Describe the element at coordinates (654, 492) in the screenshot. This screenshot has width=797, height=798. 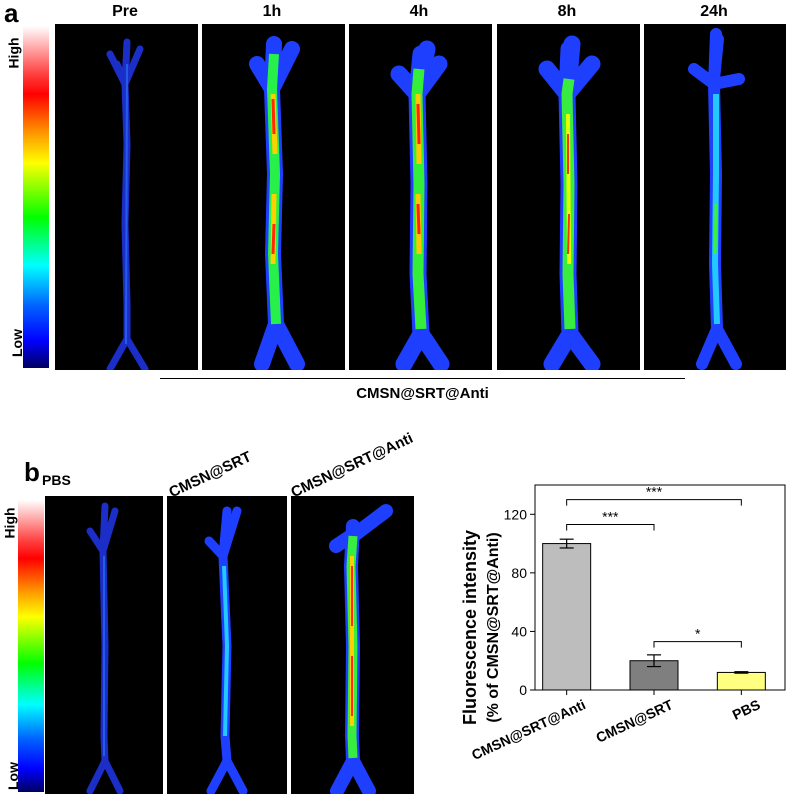
I see `sig-anti-vs-pbs-label: ***` at that location.